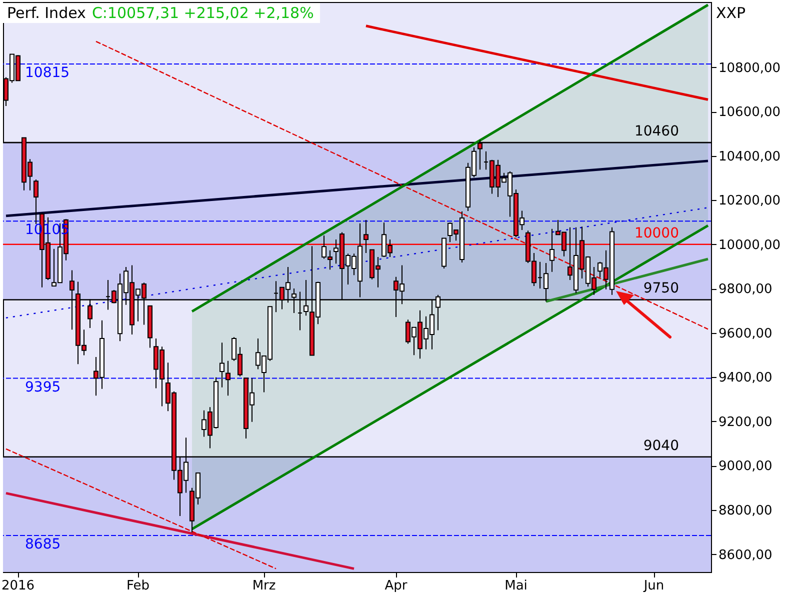  I want to click on ref-line-label: 10000, so click(656, 233).